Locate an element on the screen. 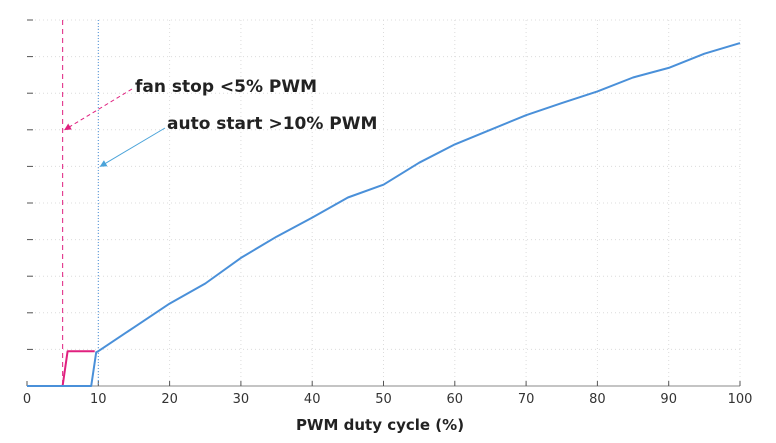 This screenshot has height=443, width=776. auto-start-arrow is located at coordinates (132, 147).